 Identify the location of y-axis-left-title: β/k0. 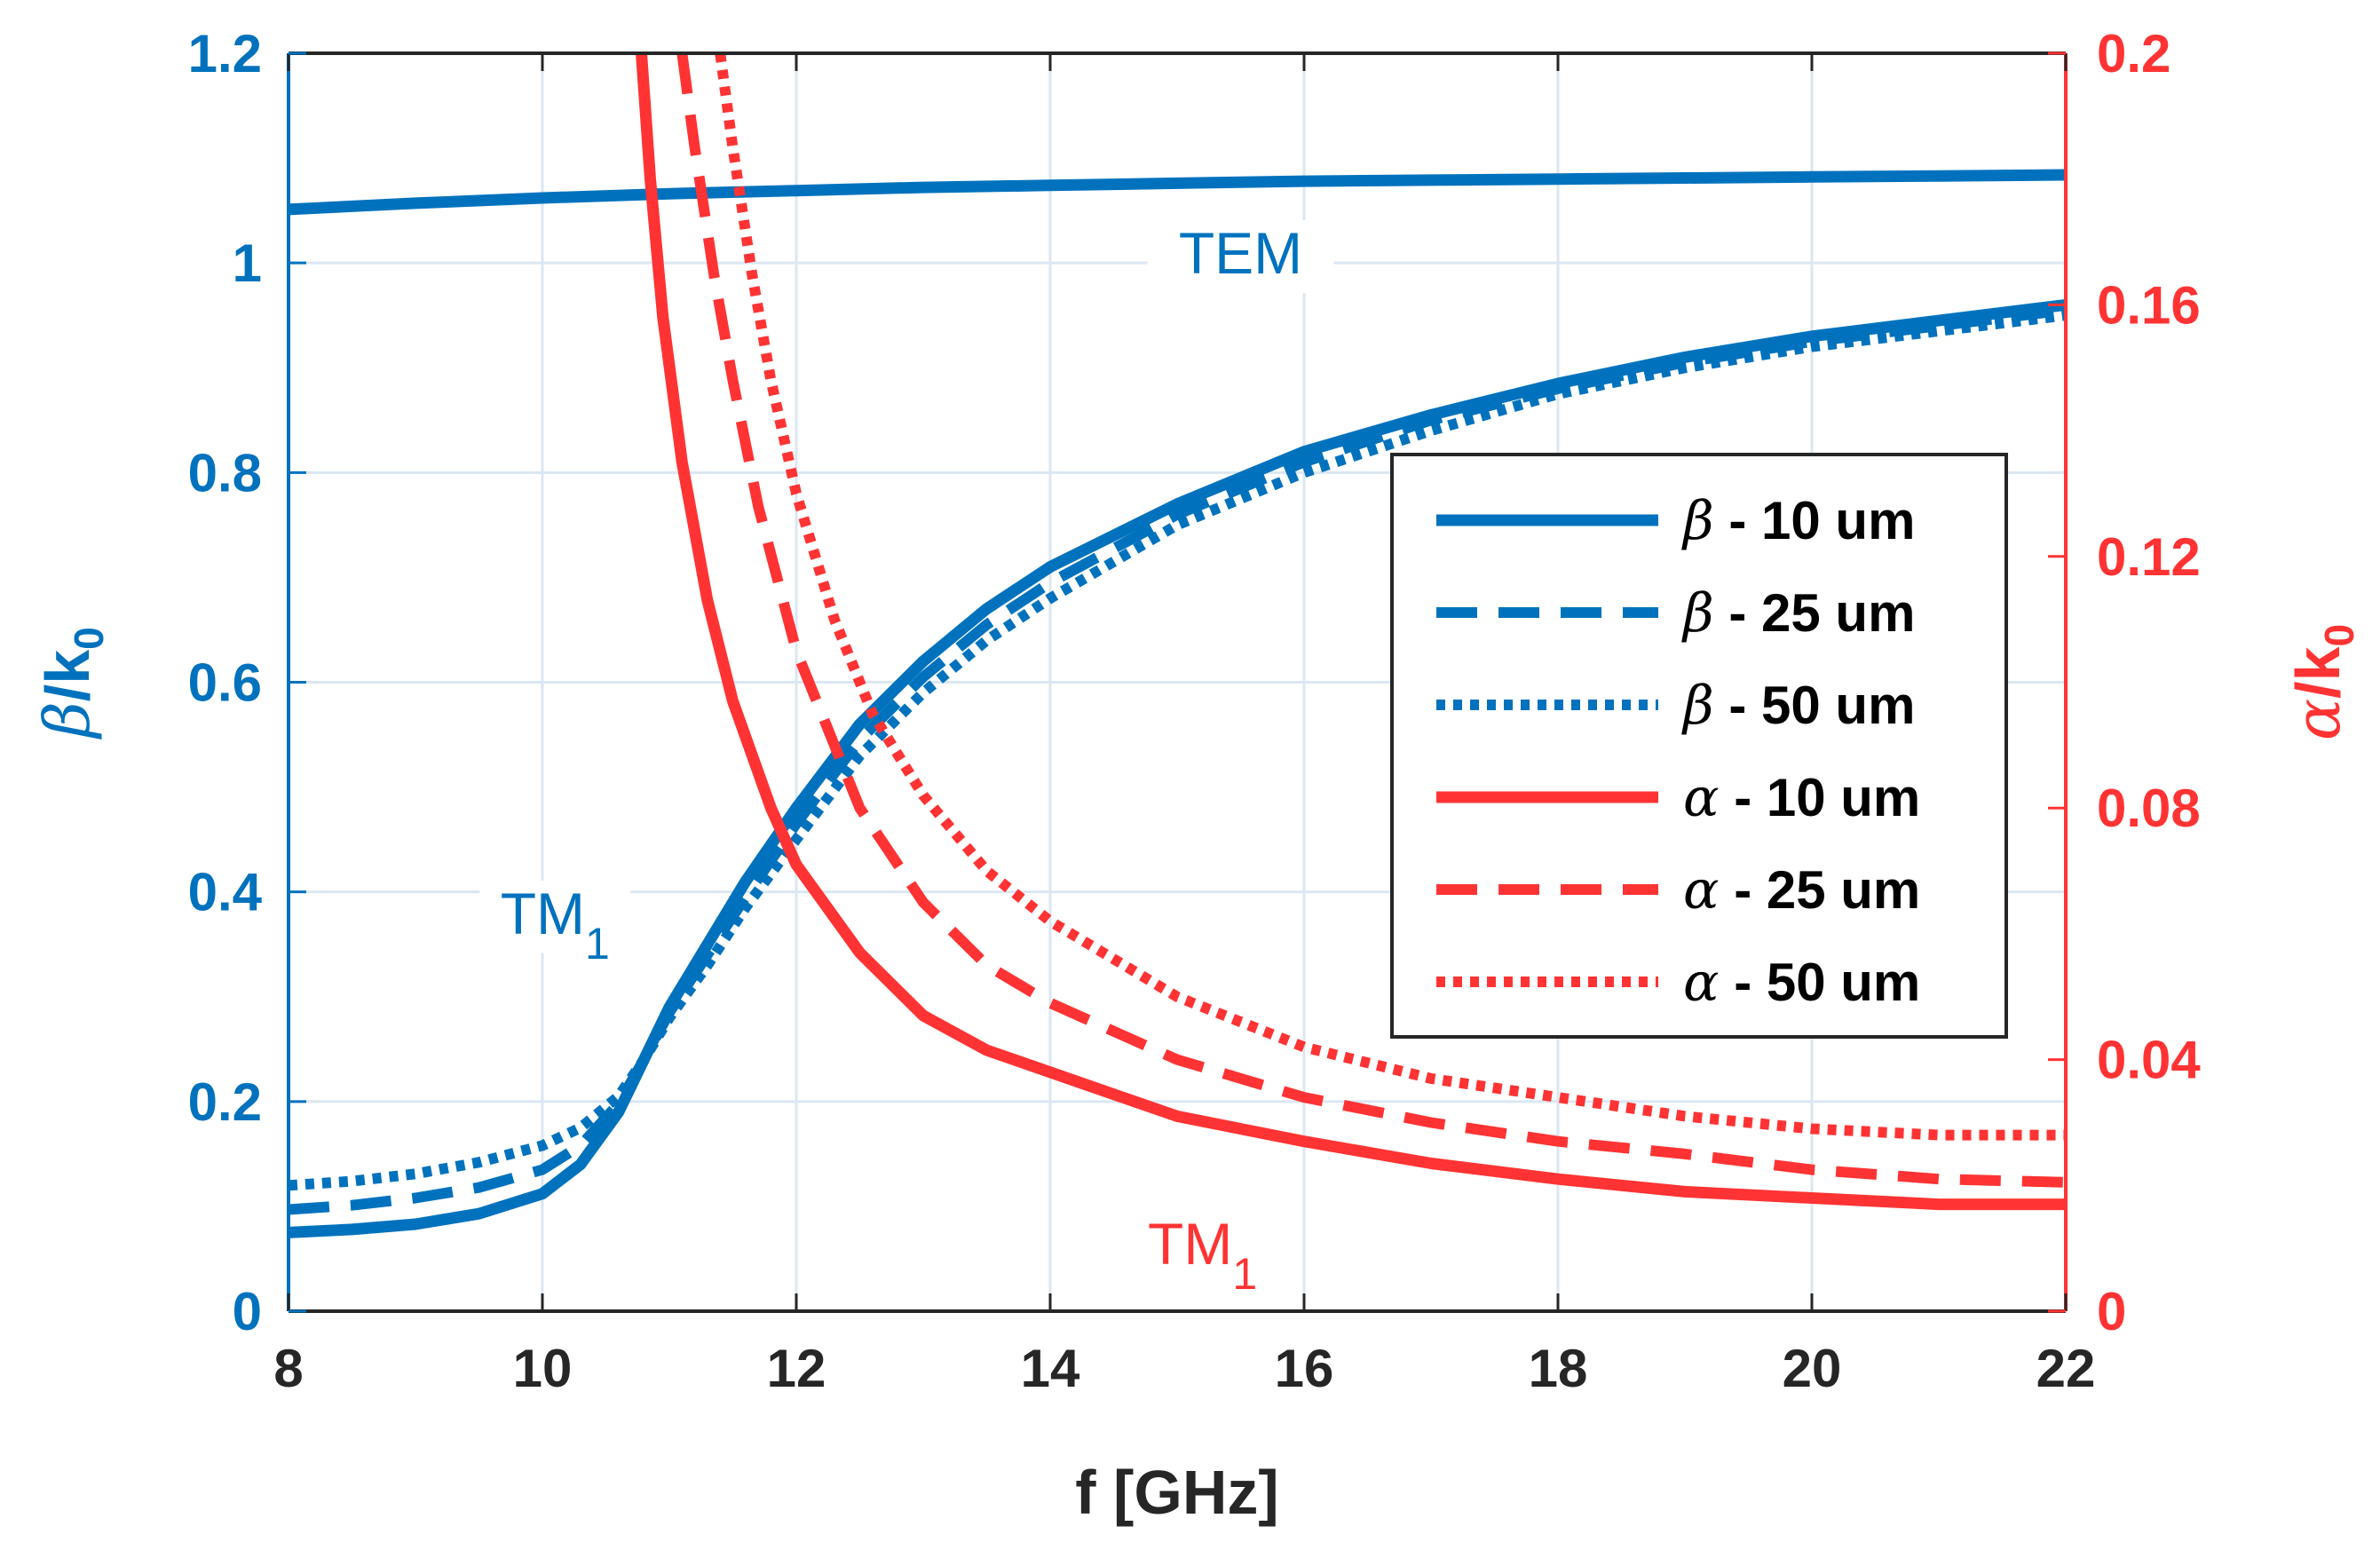
(71, 683).